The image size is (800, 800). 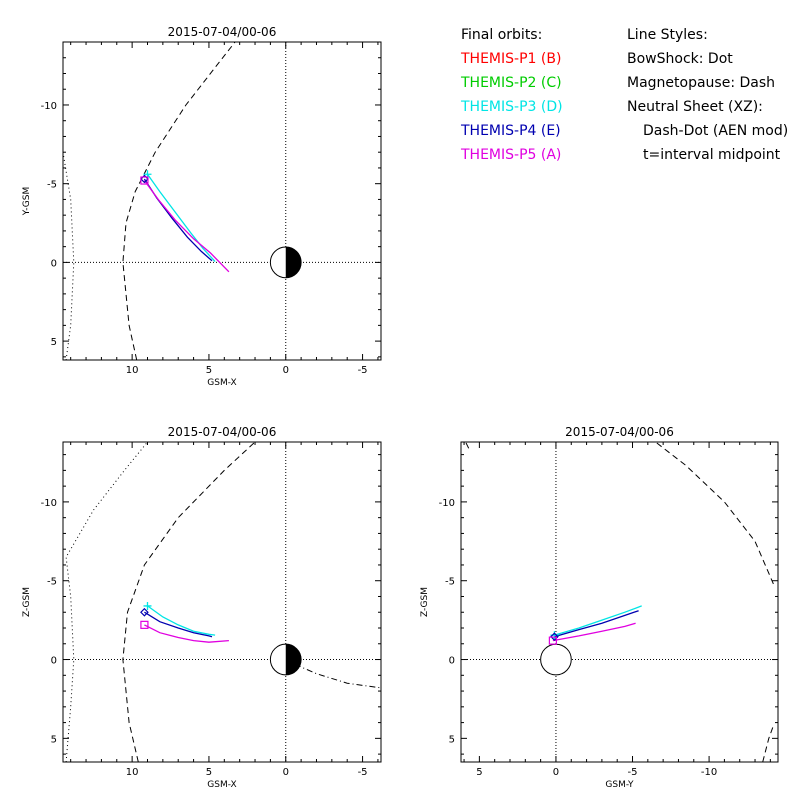 What do you see at coordinates (147, 605) in the screenshot?
I see `orbit-end-marker-plus` at bounding box center [147, 605].